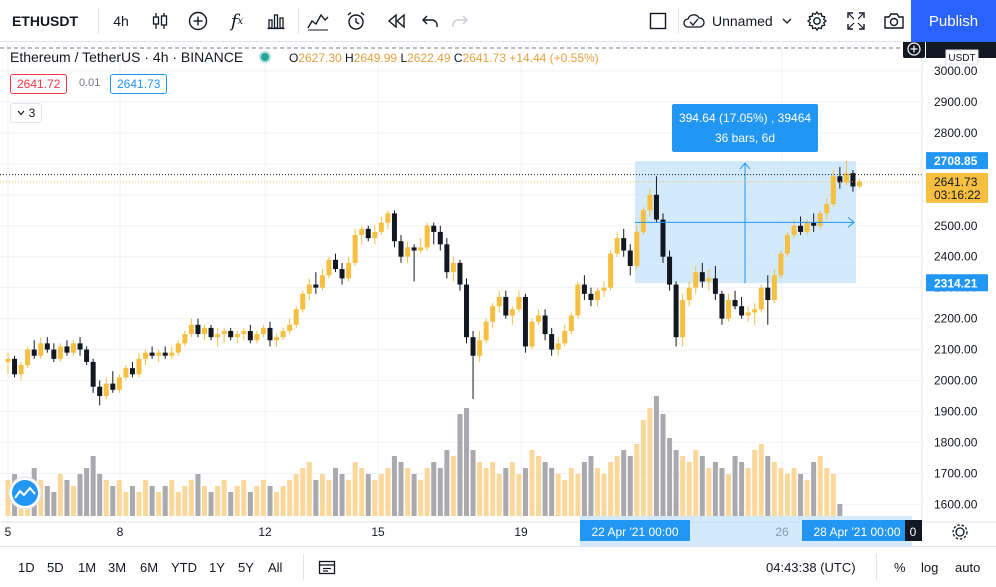  What do you see at coordinates (953, 21) in the screenshot?
I see `publish-button: Publish` at bounding box center [953, 21].